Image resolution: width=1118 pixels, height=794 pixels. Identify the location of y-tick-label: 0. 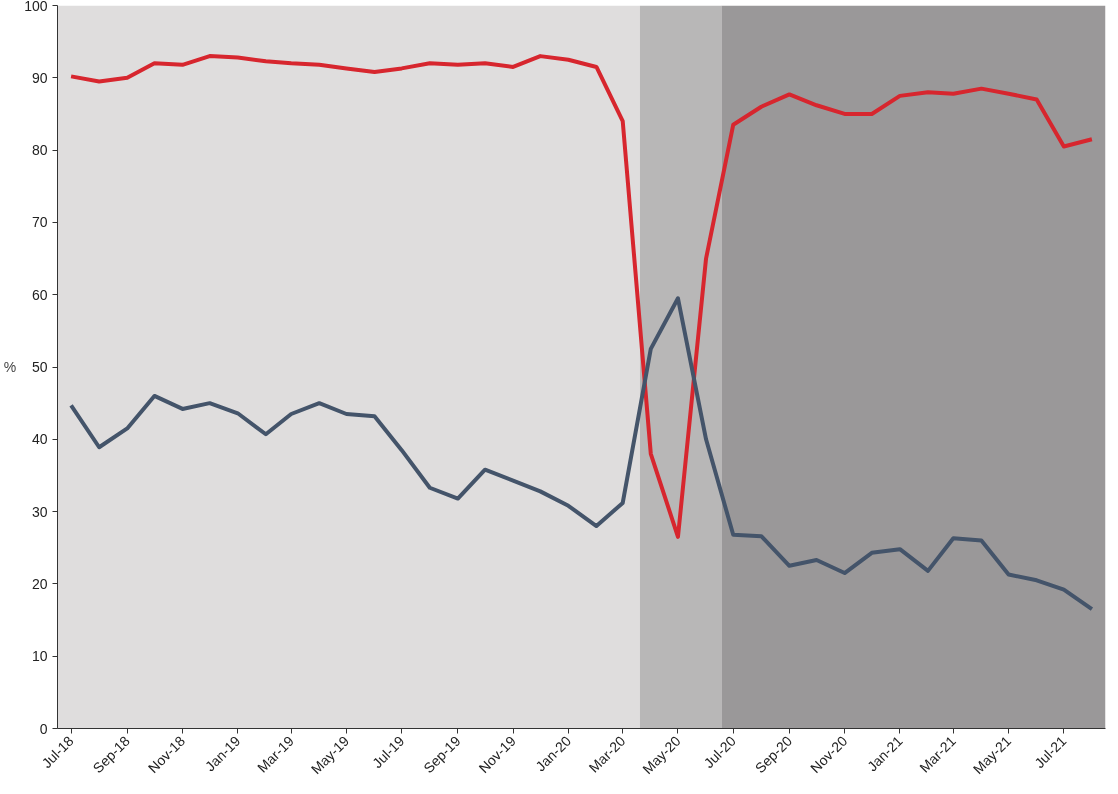
(43, 728).